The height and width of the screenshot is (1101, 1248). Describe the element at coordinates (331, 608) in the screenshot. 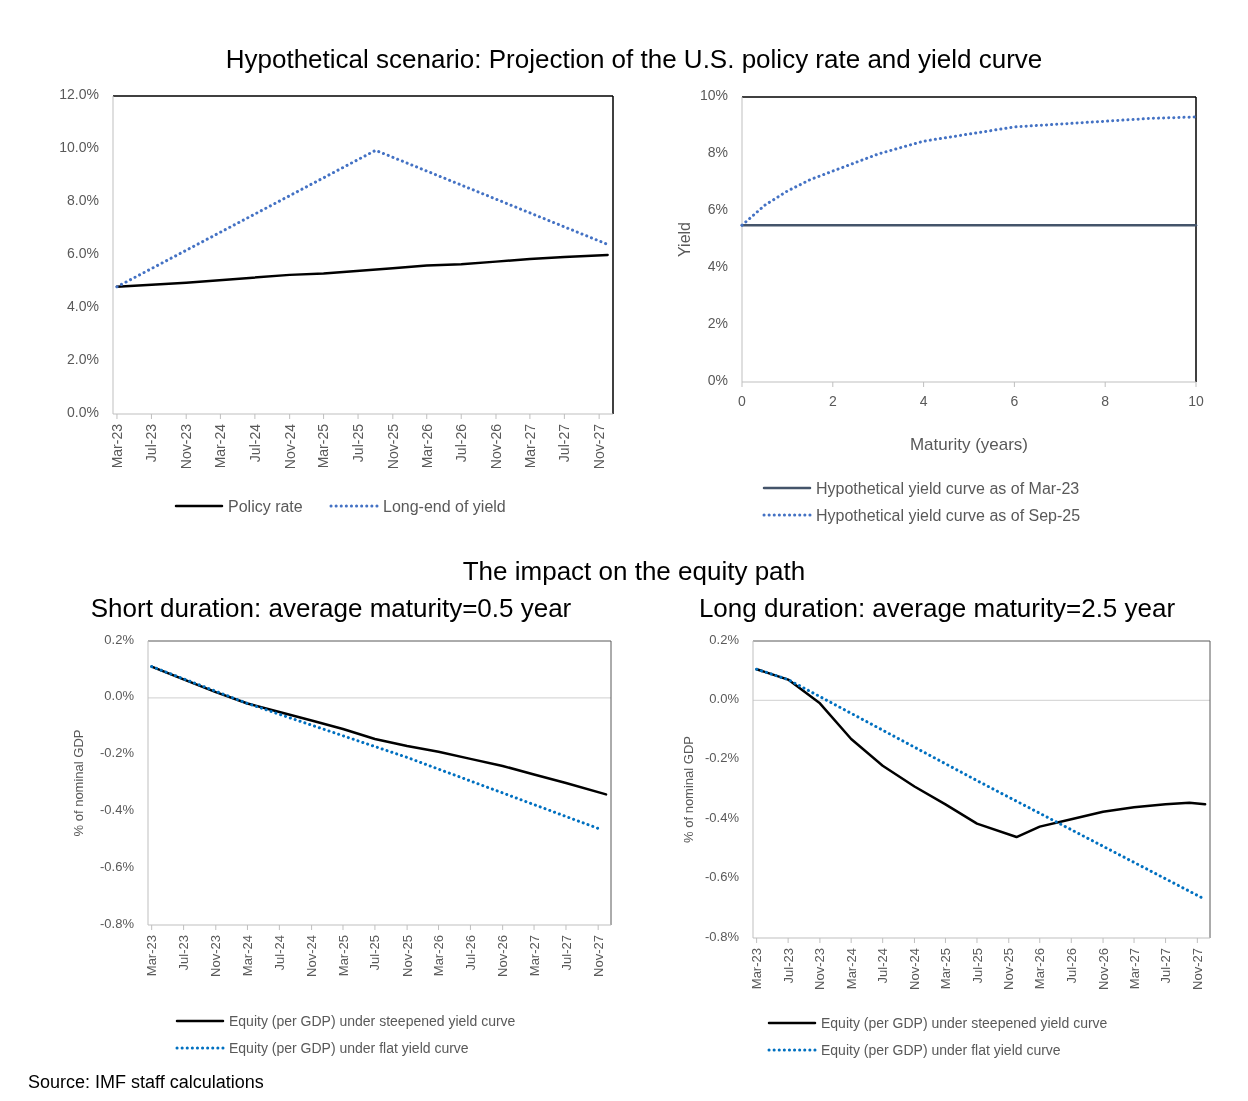

I see `chart-subtitle: Short duration: average maturity=0.5 year` at that location.